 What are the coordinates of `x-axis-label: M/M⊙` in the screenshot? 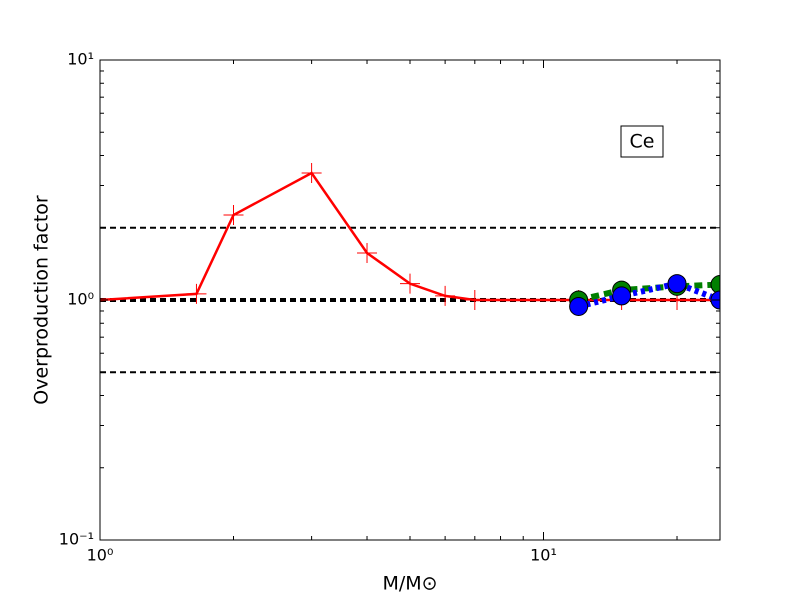 It's located at (409, 584).